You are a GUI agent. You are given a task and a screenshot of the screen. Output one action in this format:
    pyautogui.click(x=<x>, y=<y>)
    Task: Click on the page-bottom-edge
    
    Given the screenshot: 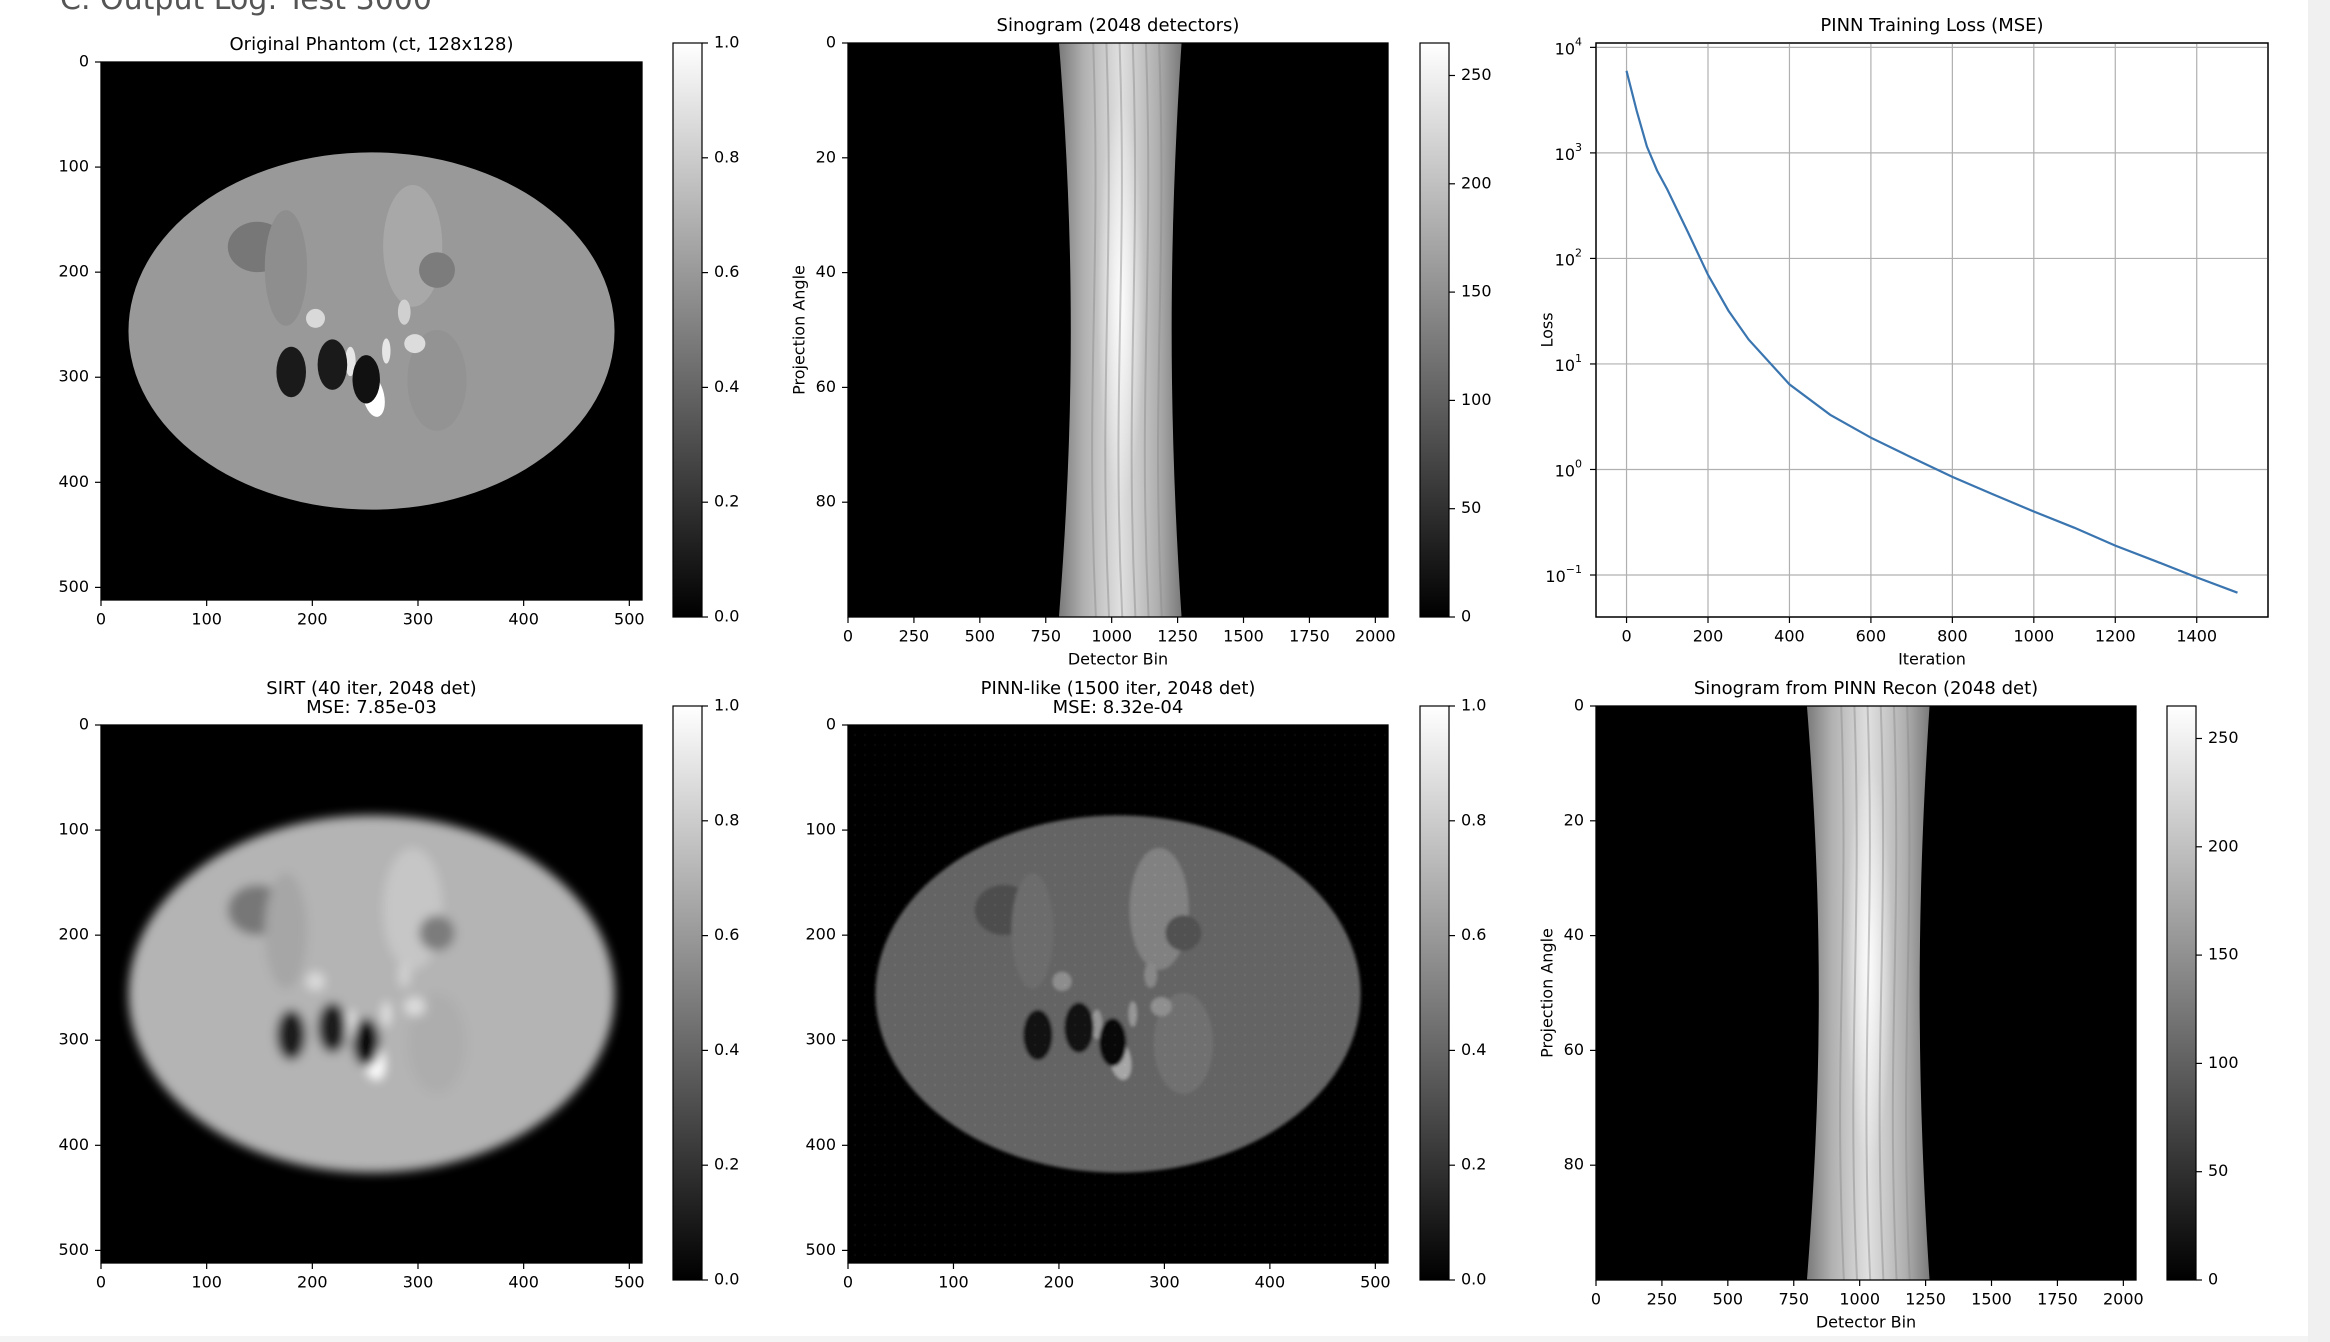 What is the action you would take?
    pyautogui.click(x=1154, y=1339)
    